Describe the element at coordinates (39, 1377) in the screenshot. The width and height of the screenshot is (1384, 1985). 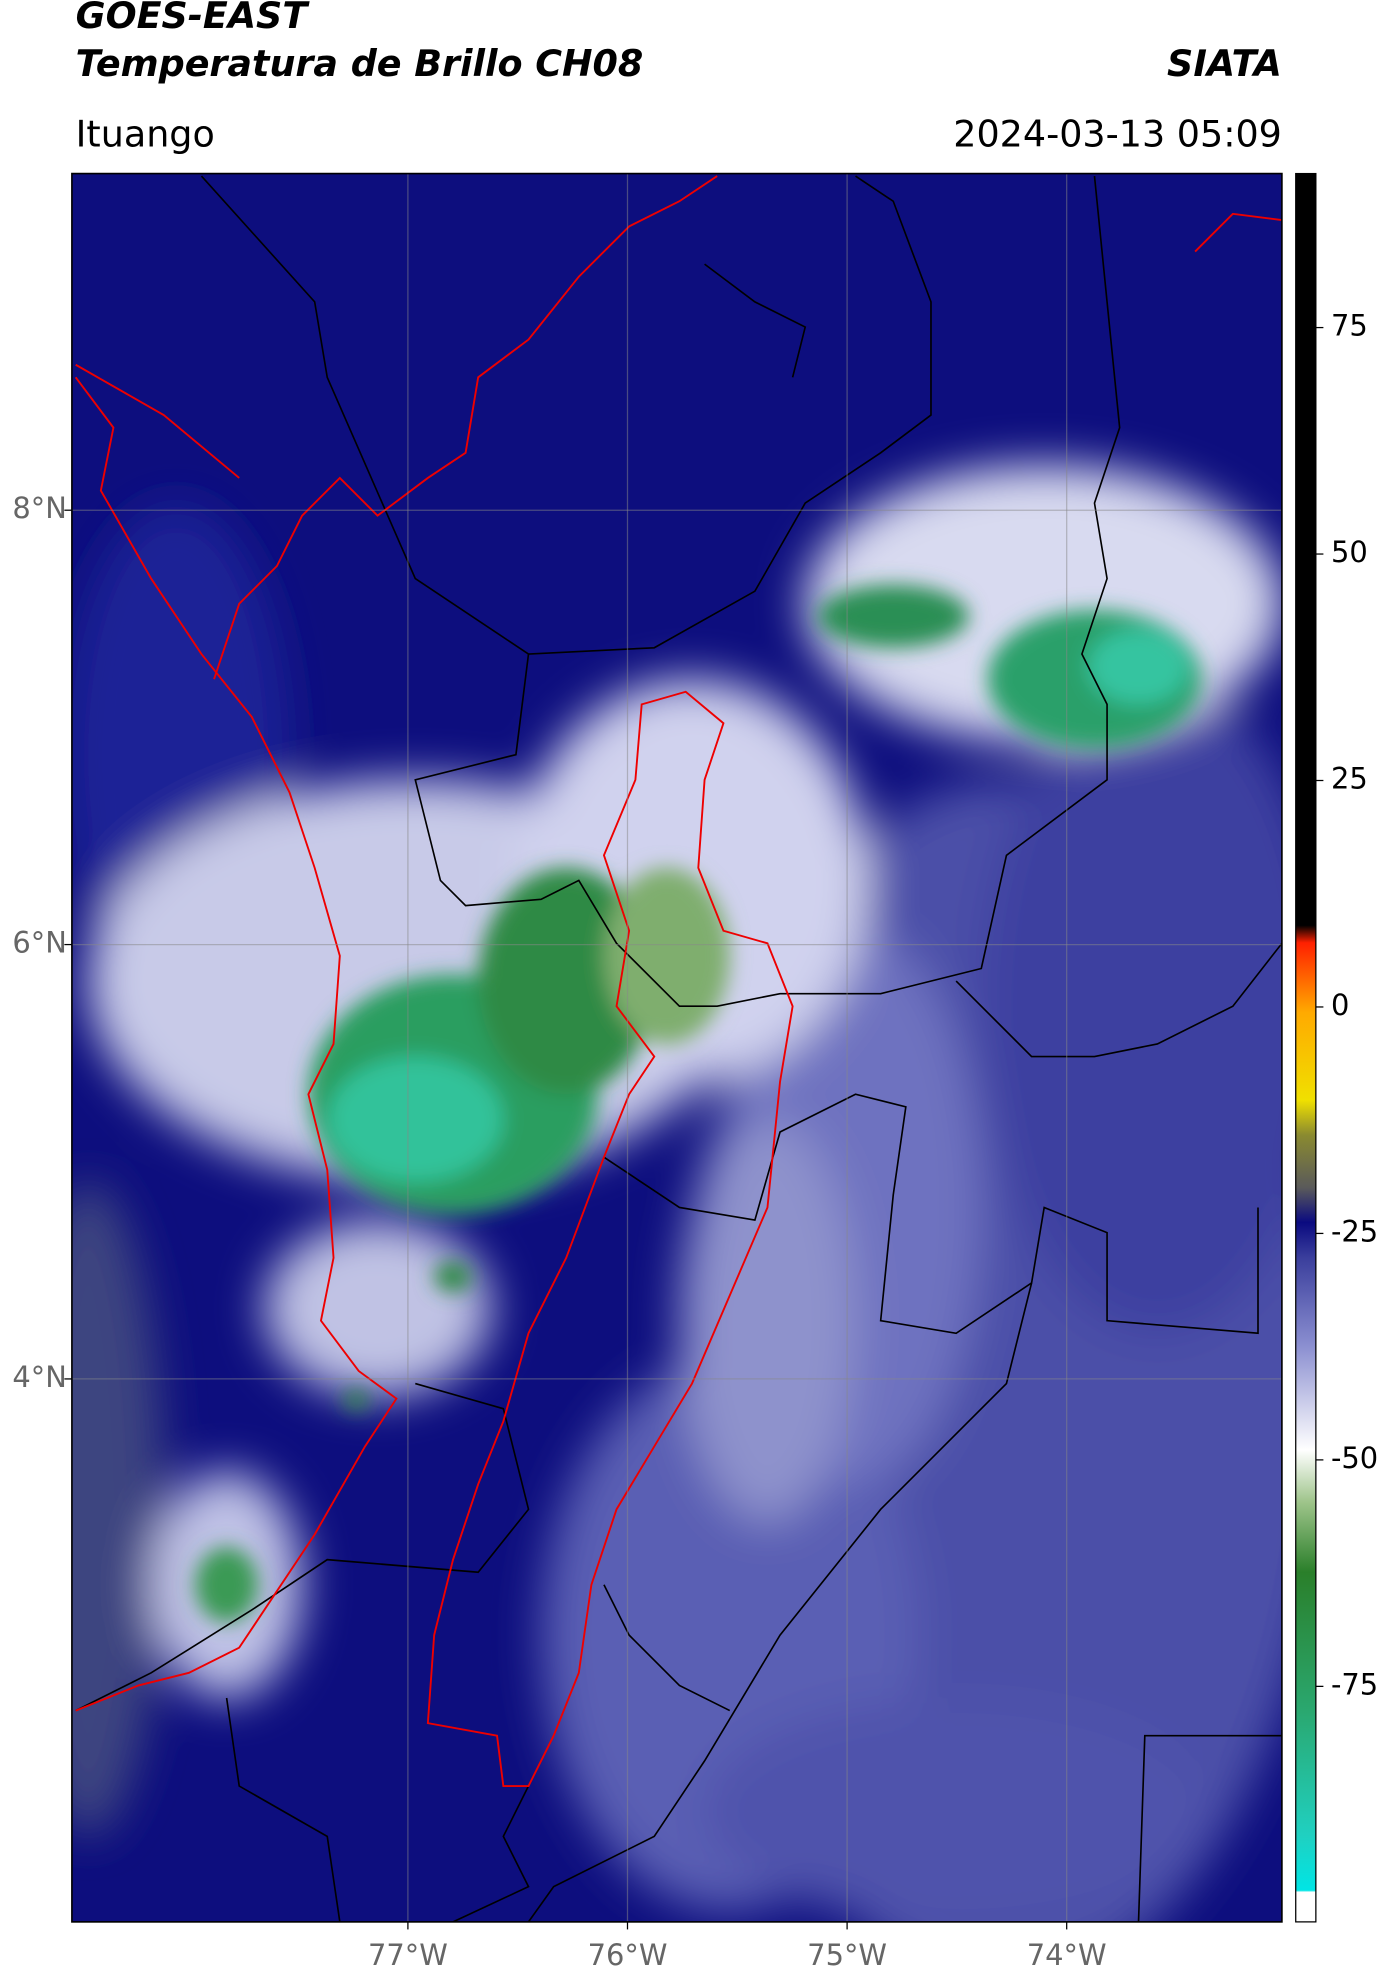
I see `lat-tick-label: 4°N` at that location.